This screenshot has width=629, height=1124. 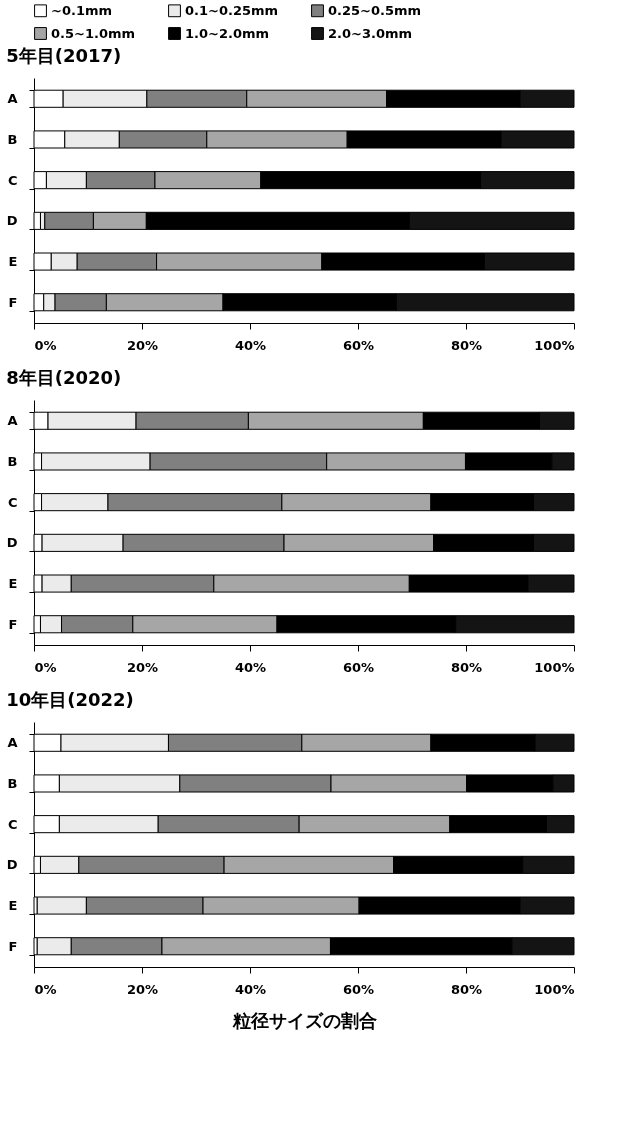 I want to click on legend-label: 0.5~1.0mm, so click(x=93, y=33).